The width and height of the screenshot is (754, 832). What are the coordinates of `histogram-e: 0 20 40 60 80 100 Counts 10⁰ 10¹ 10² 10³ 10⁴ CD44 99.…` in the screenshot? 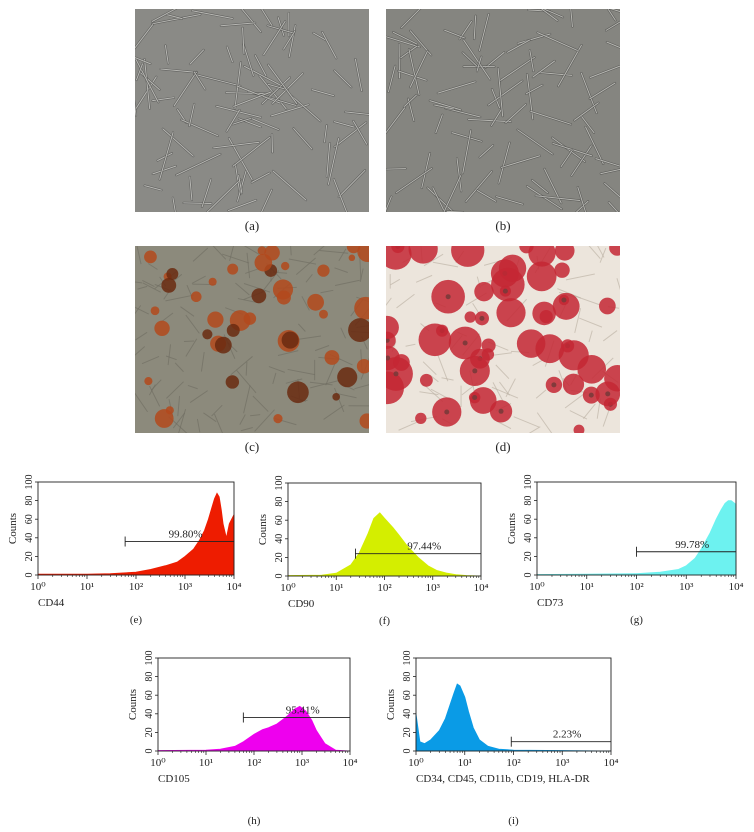 It's located at (124, 551).